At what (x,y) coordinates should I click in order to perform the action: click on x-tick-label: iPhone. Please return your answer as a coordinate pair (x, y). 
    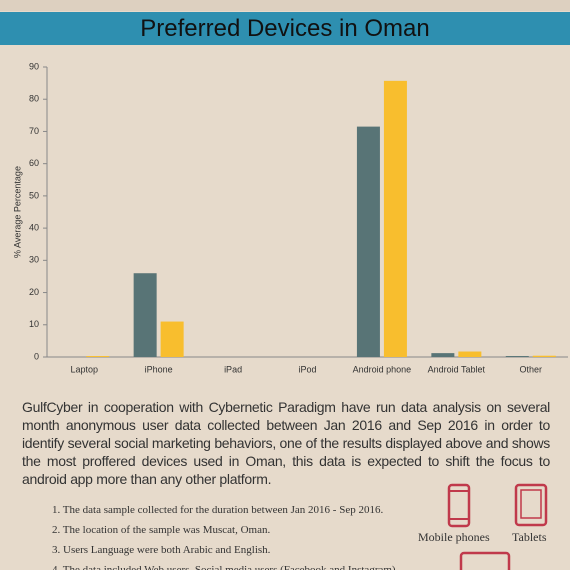
    Looking at the image, I should click on (159, 369).